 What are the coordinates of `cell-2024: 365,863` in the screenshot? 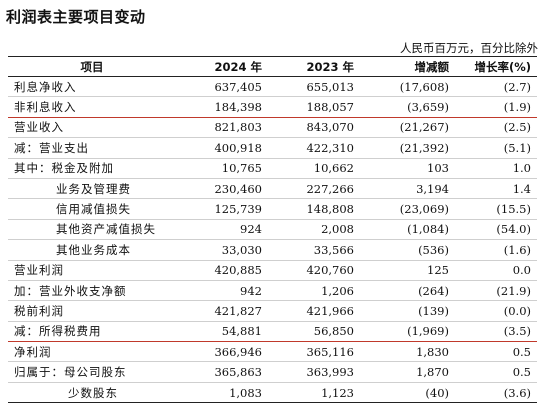 It's located at (222, 372).